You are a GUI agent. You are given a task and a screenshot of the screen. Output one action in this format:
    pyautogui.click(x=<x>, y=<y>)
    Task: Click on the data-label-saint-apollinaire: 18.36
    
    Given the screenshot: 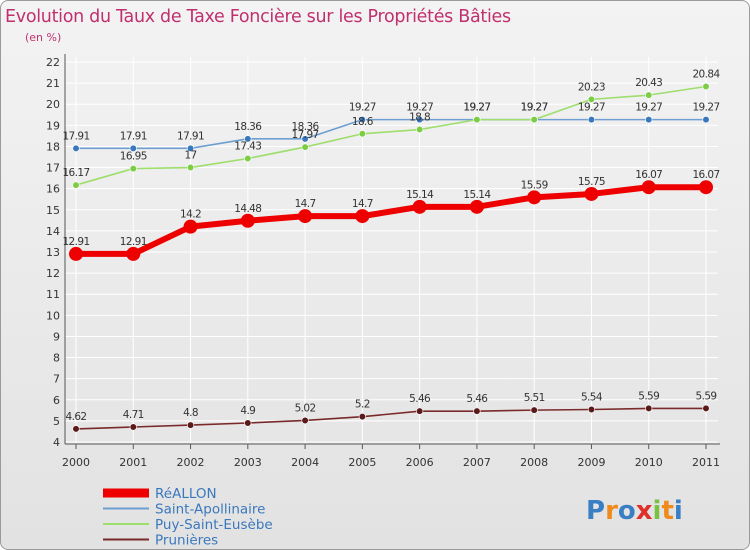 What is the action you would take?
    pyautogui.click(x=248, y=127)
    